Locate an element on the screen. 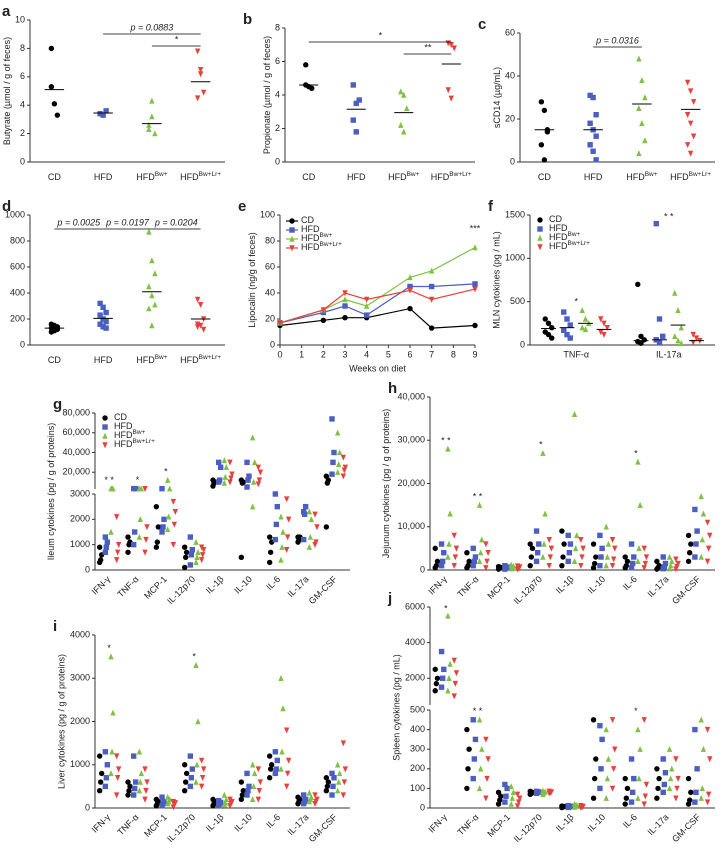 Image resolution: width=723 pixels, height=848 pixels. x-tick-label: HFD is located at coordinates (356, 177).